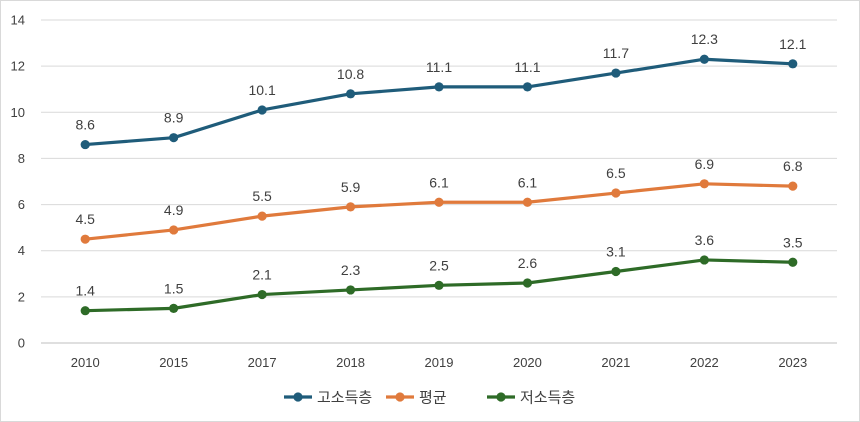 The height and width of the screenshot is (422, 860). I want to click on series-line, so click(439, 211).